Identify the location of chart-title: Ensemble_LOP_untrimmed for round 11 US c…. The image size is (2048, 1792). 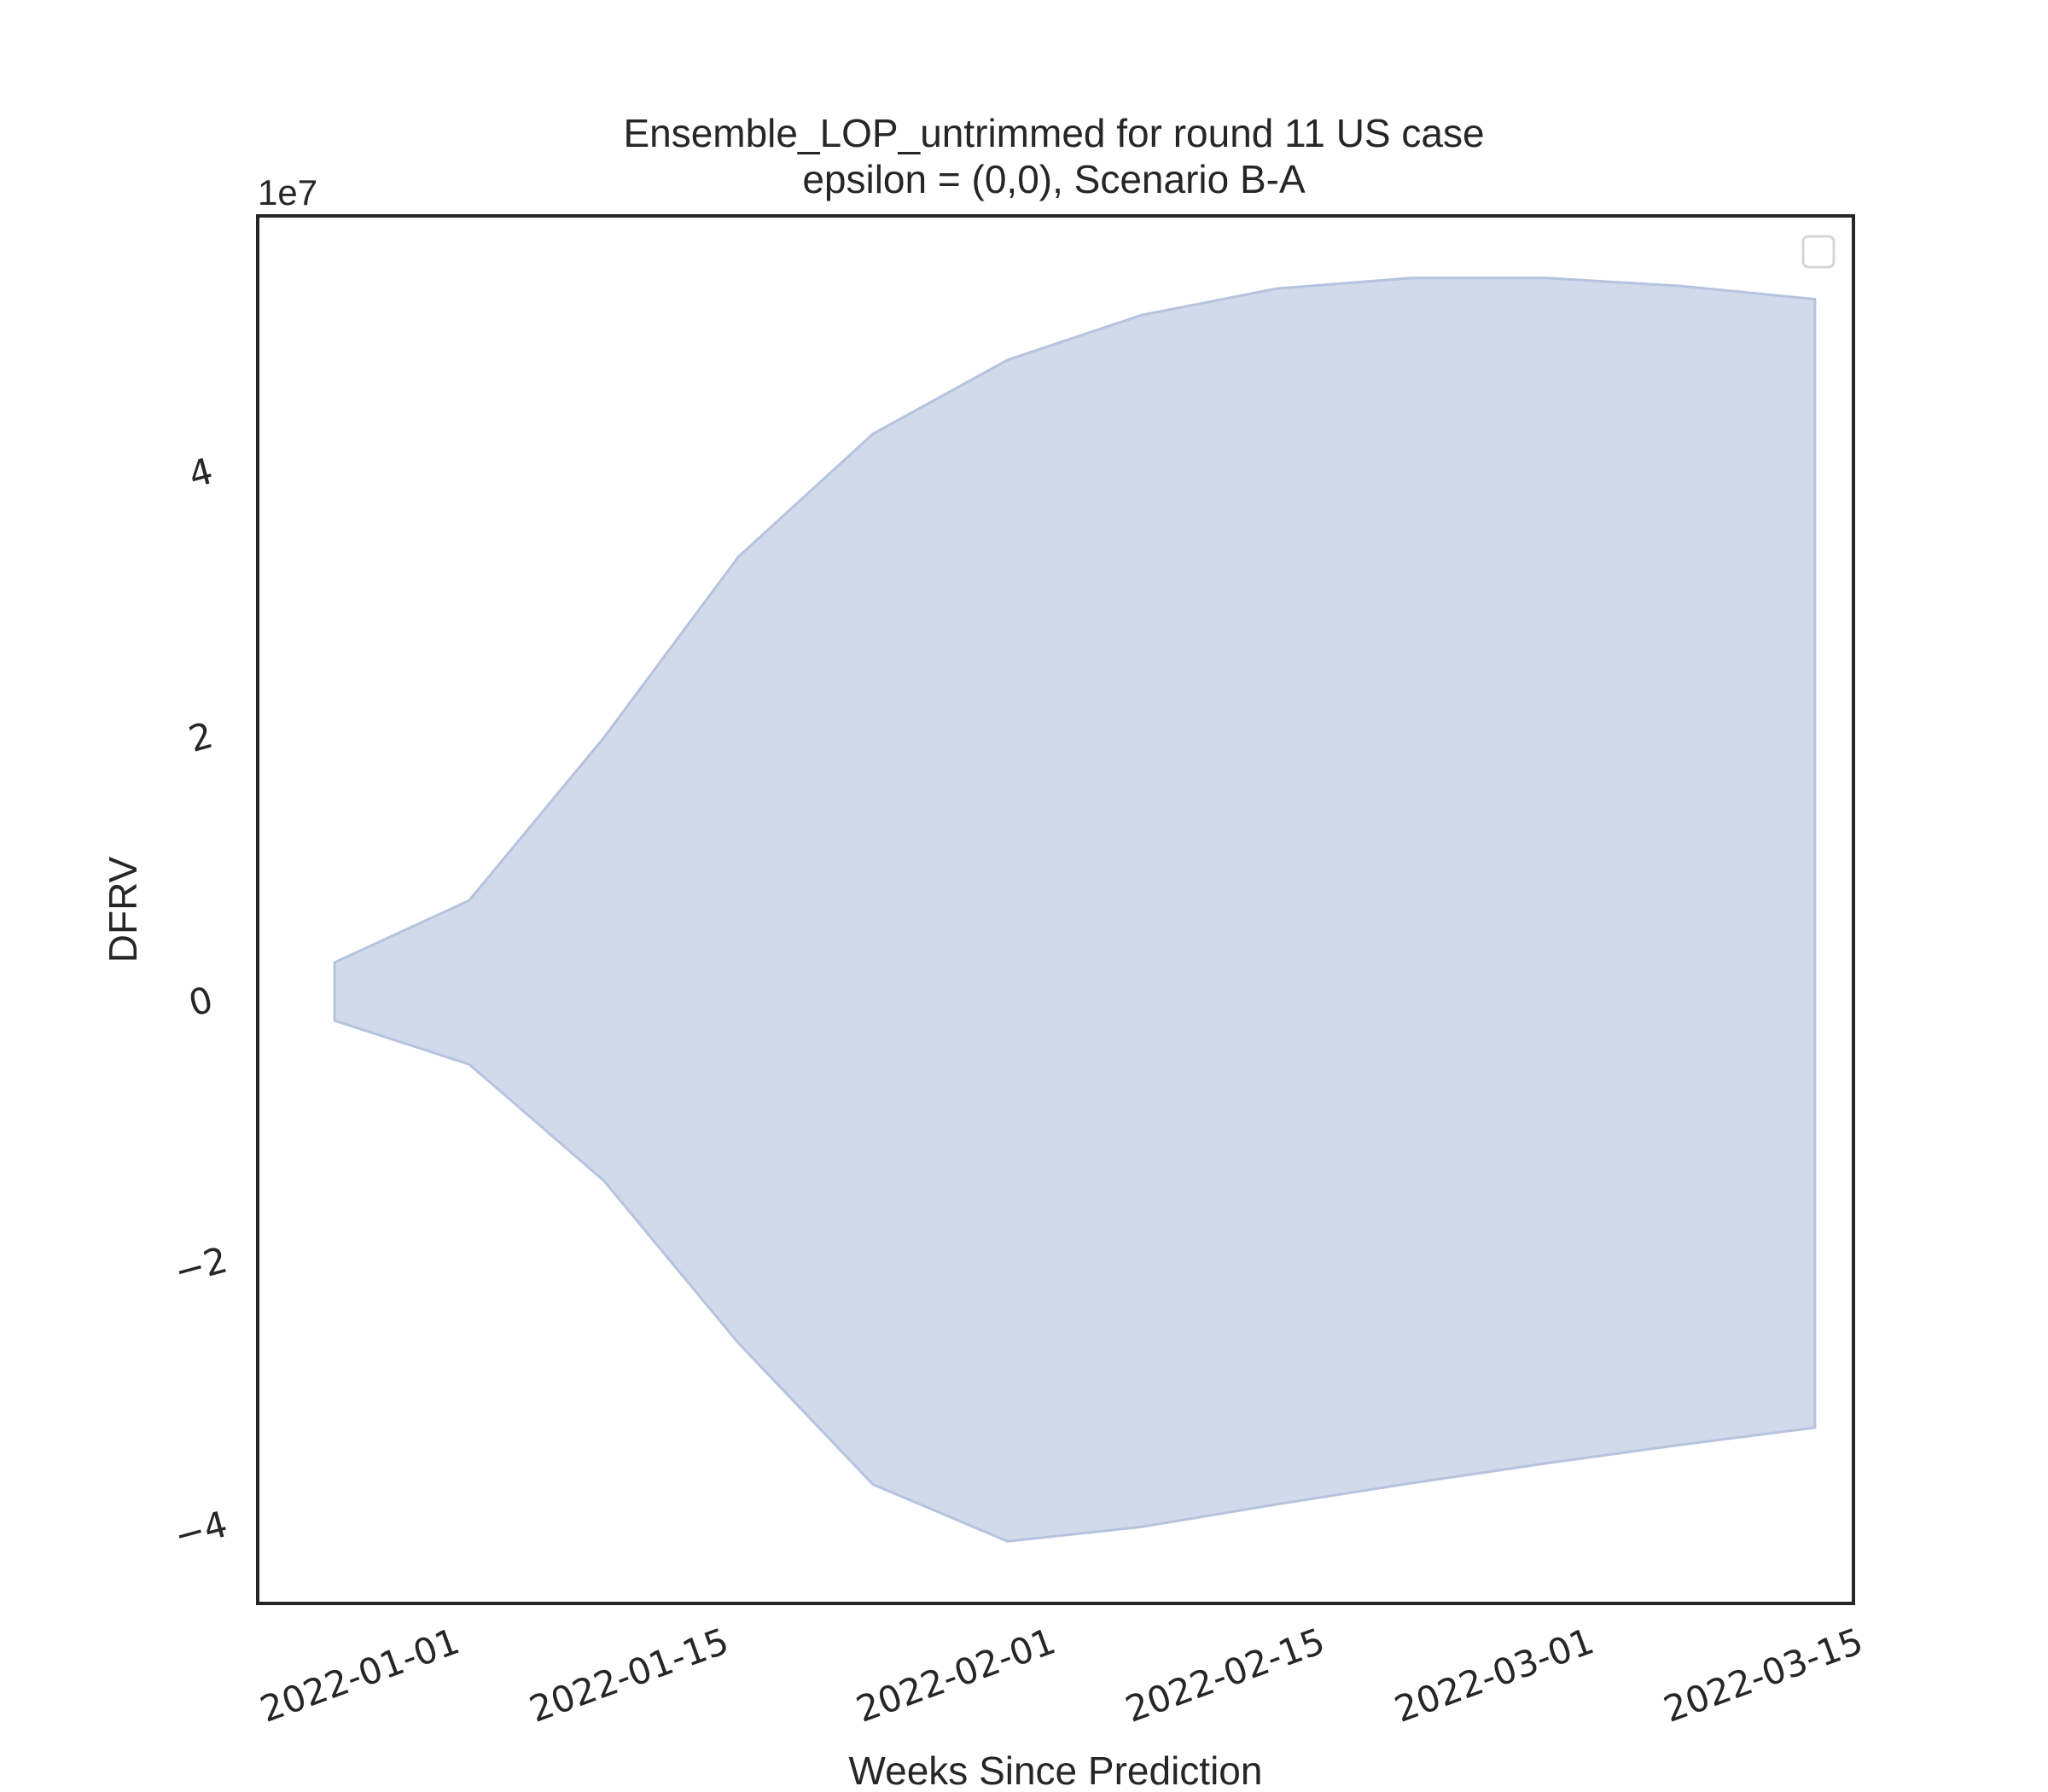
(1053, 133).